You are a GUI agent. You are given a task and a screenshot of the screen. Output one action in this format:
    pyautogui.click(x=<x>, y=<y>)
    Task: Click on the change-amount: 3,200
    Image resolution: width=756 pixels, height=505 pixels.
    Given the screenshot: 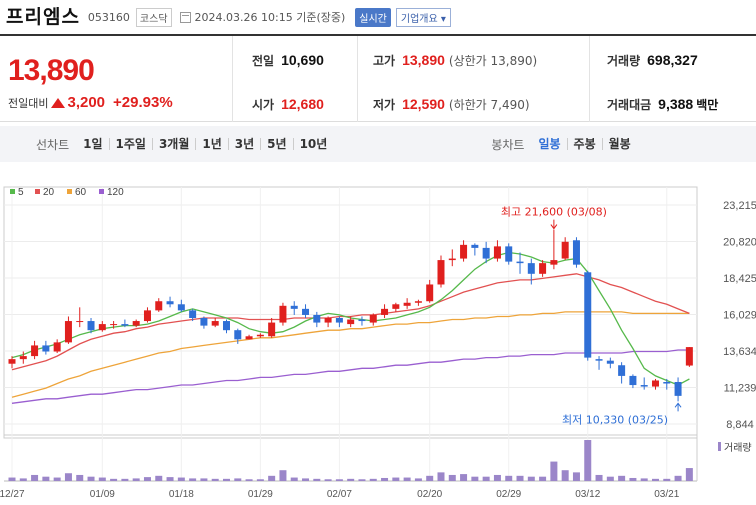 What is the action you would take?
    pyautogui.click(x=86, y=102)
    